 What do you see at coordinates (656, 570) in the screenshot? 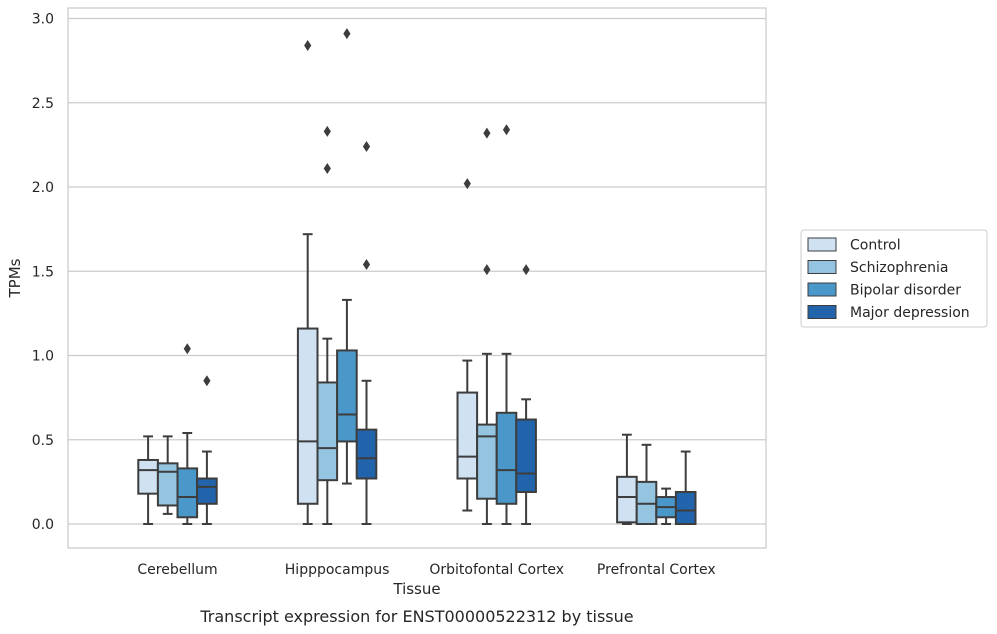
I see `x-tick-label: Prefrontal Cortex` at bounding box center [656, 570].